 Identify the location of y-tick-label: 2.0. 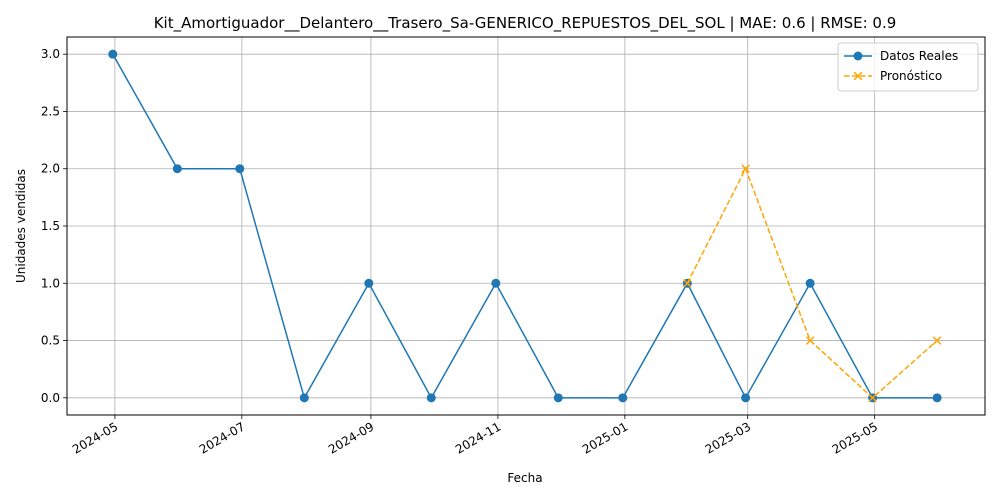
(50, 169).